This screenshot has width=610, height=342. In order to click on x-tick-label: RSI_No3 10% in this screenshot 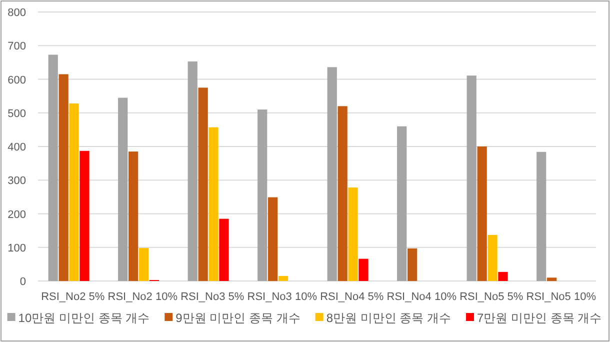, I will do `click(282, 297)`.